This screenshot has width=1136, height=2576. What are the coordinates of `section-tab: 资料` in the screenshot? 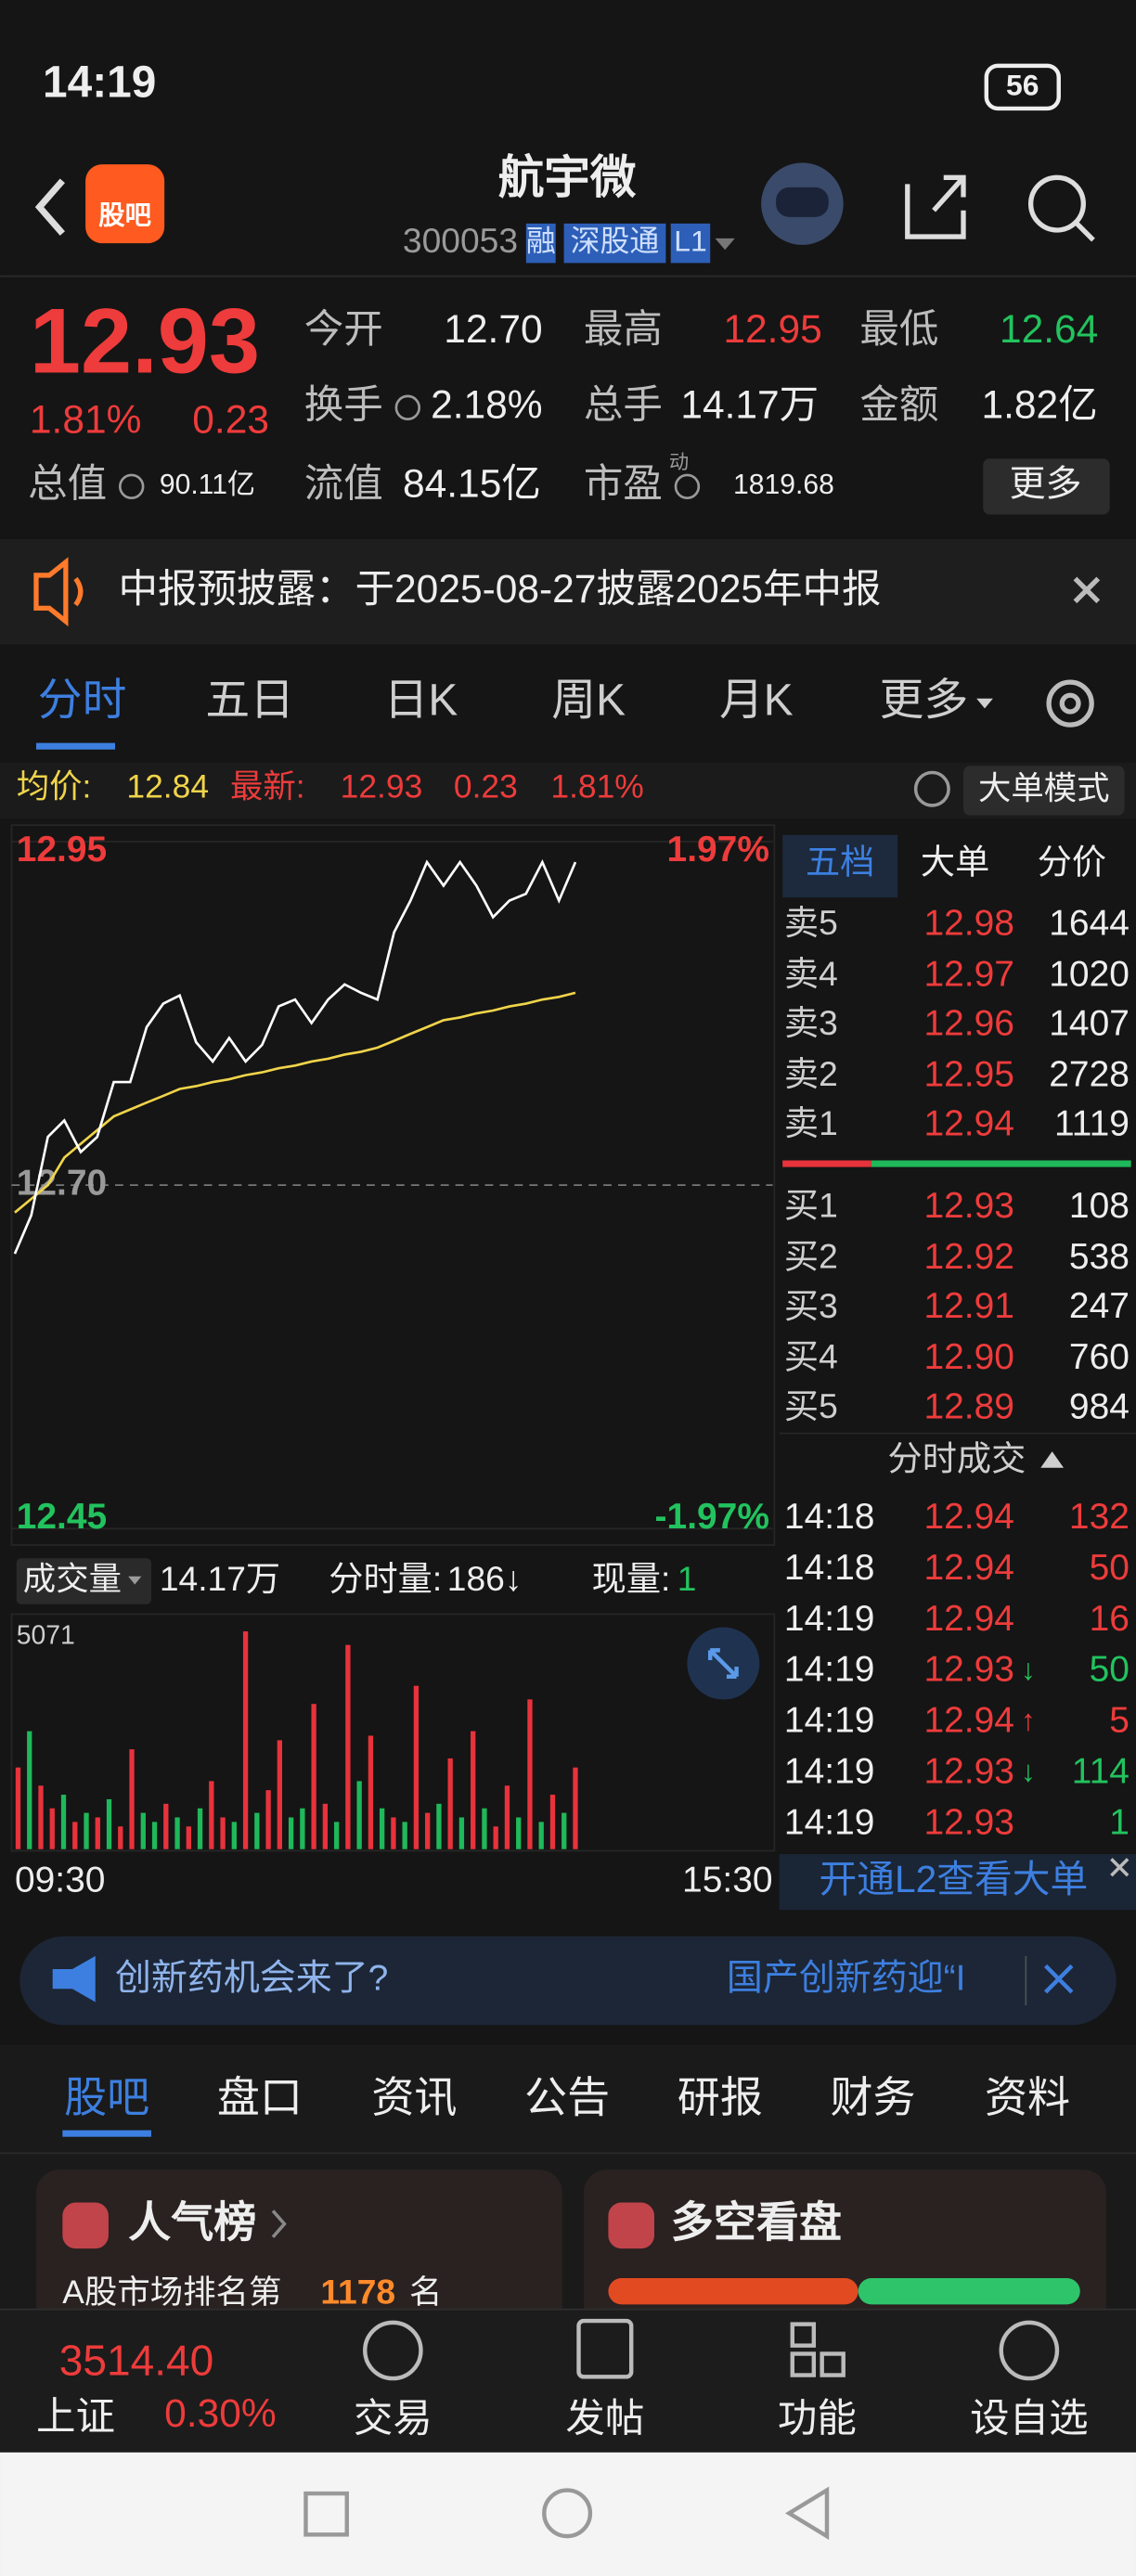 It's located at (1027, 2097).